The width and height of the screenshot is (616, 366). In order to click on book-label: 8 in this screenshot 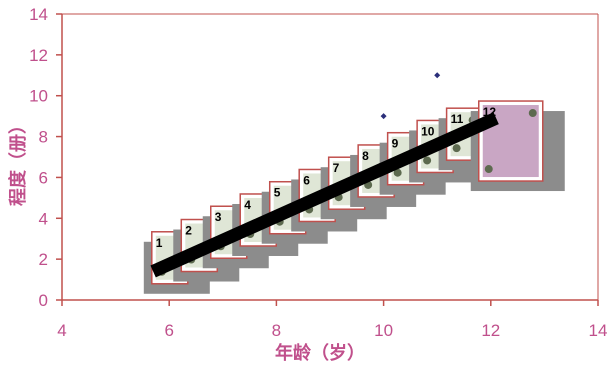, I will do `click(365, 156)`.